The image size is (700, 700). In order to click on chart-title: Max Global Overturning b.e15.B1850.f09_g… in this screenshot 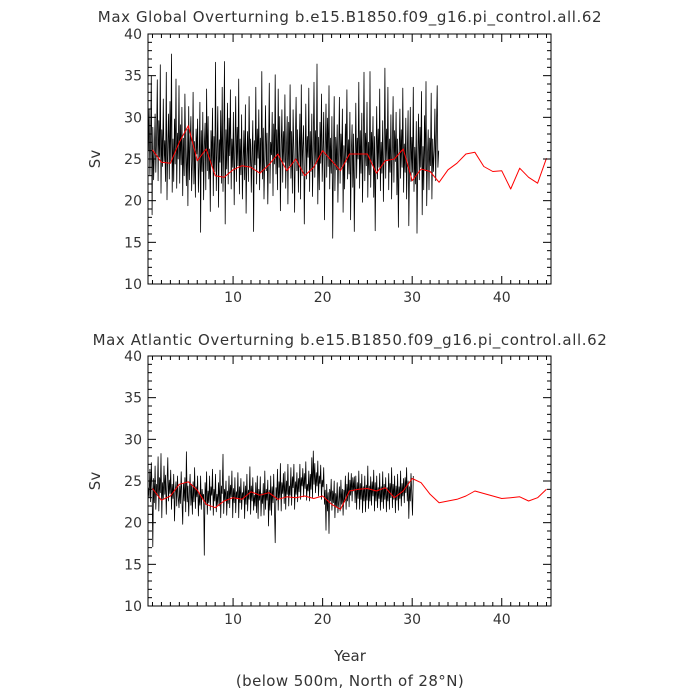, I will do `click(350, 17)`.